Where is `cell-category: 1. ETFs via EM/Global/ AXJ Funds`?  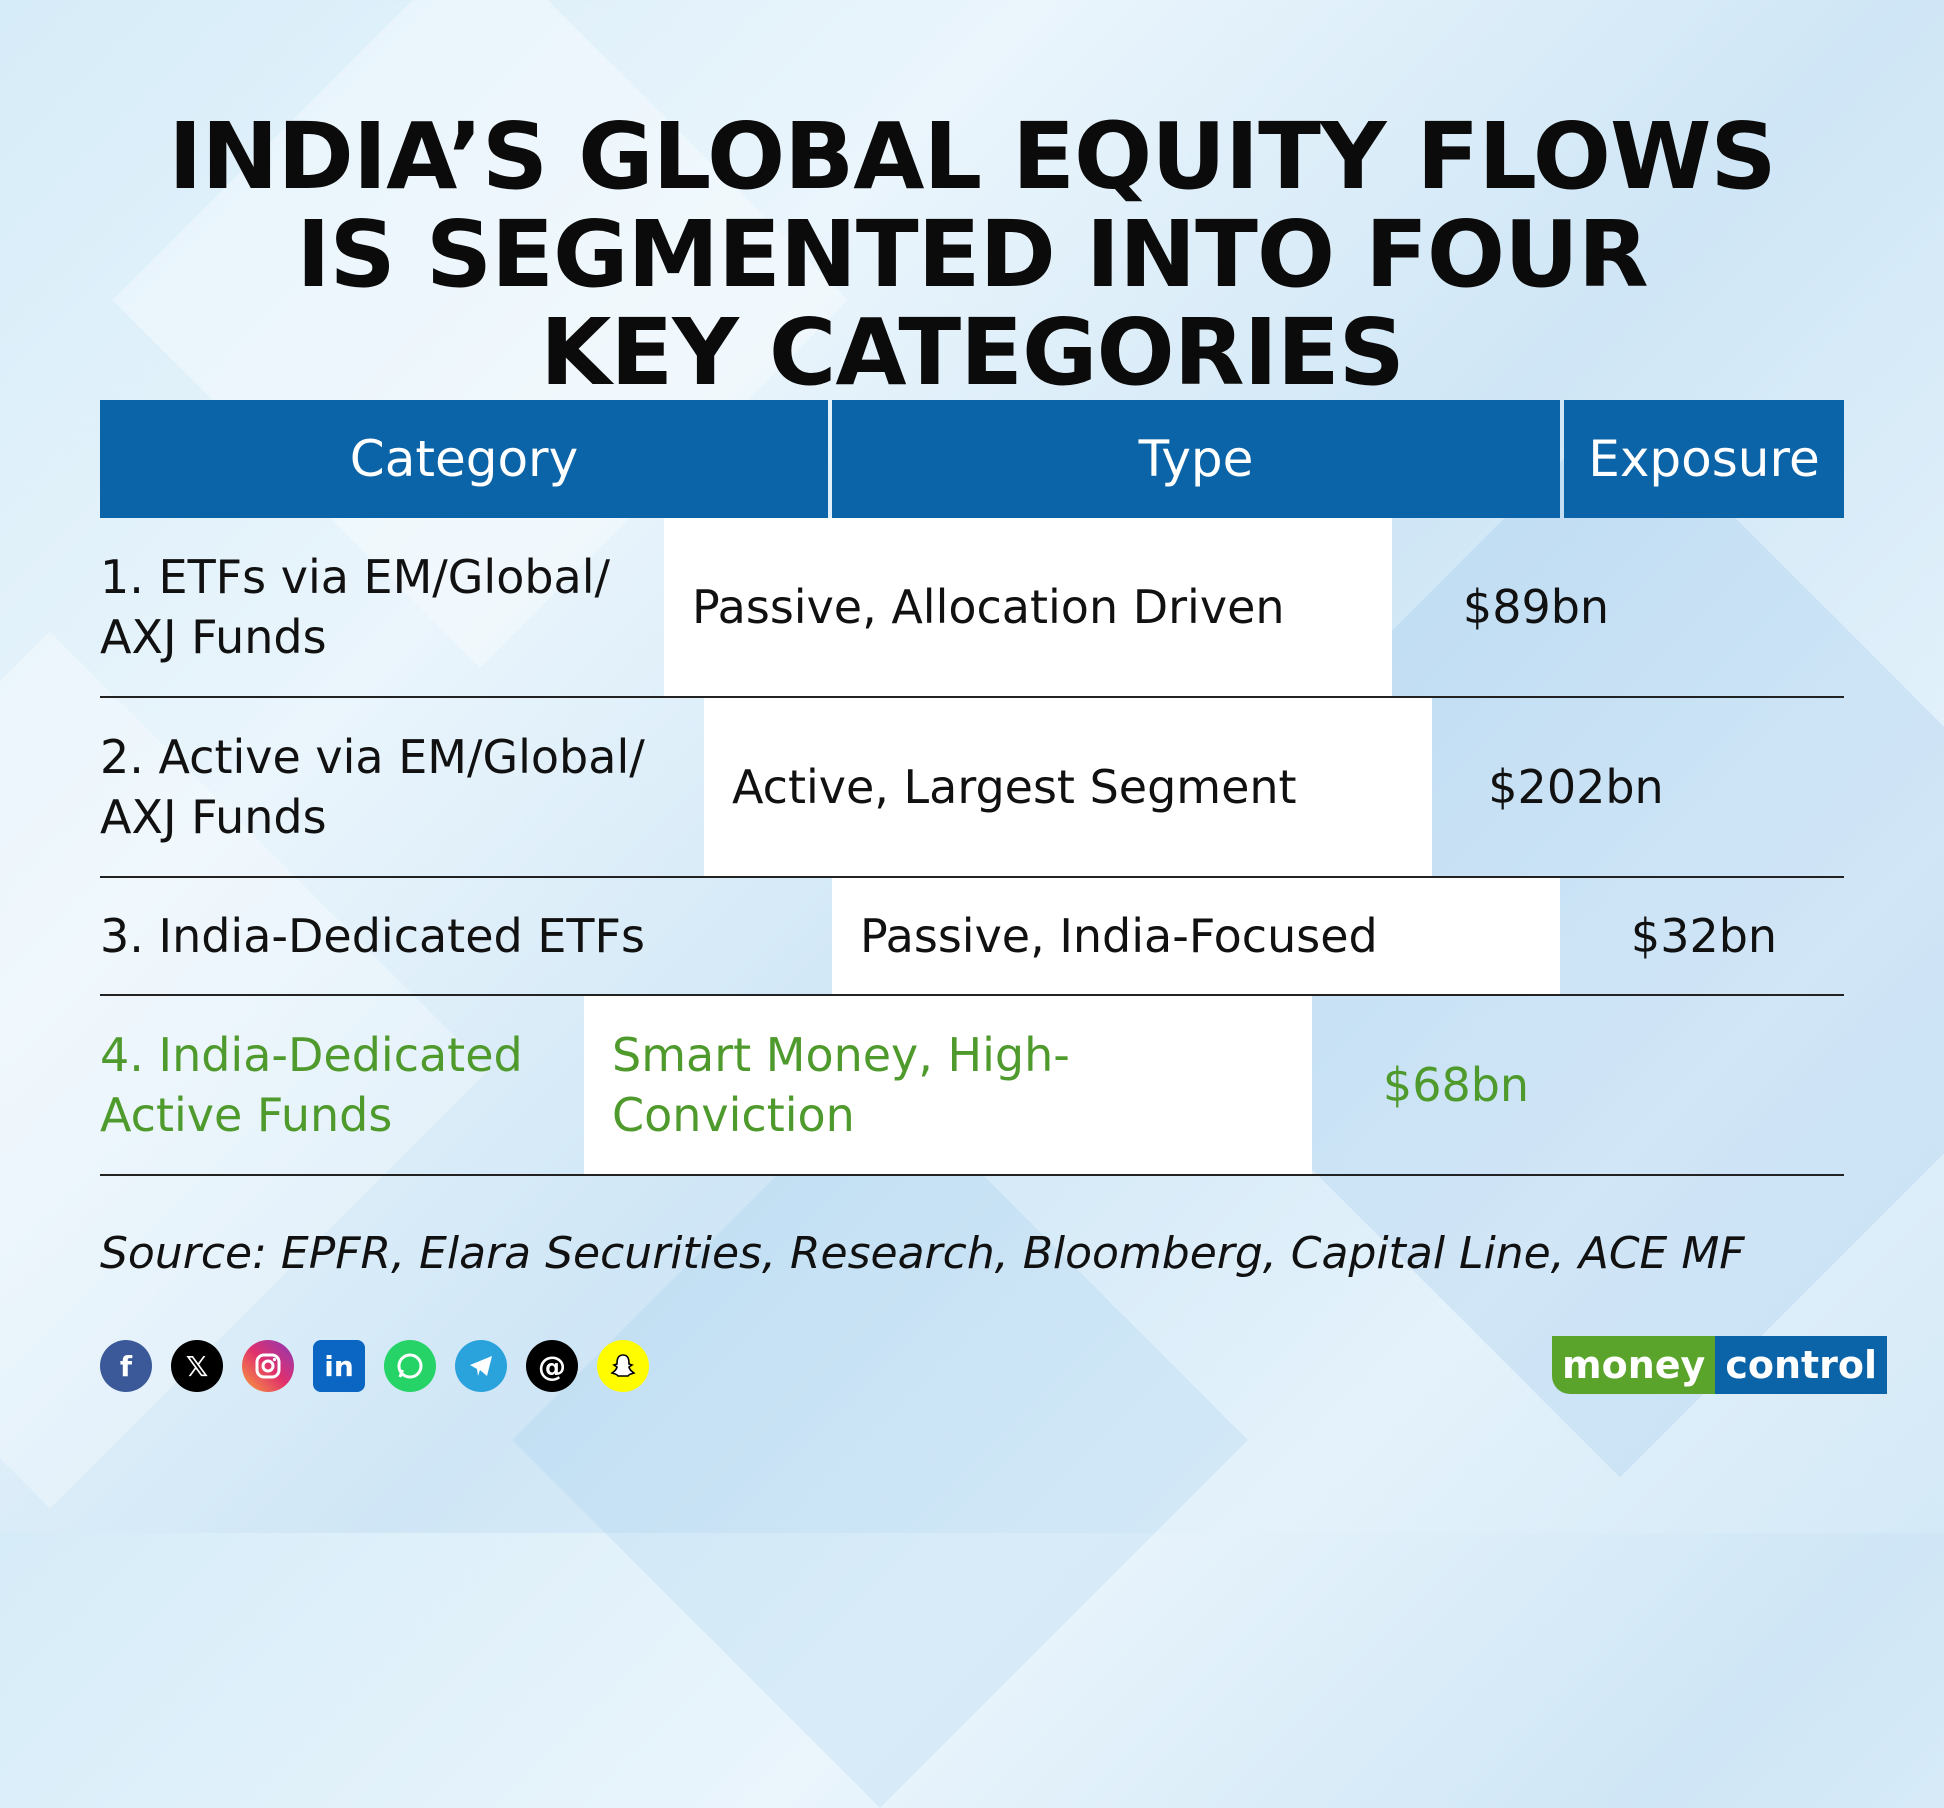
cell-category: 1. ETFs via EM/Global/ AXJ Funds is located at coordinates (355, 607).